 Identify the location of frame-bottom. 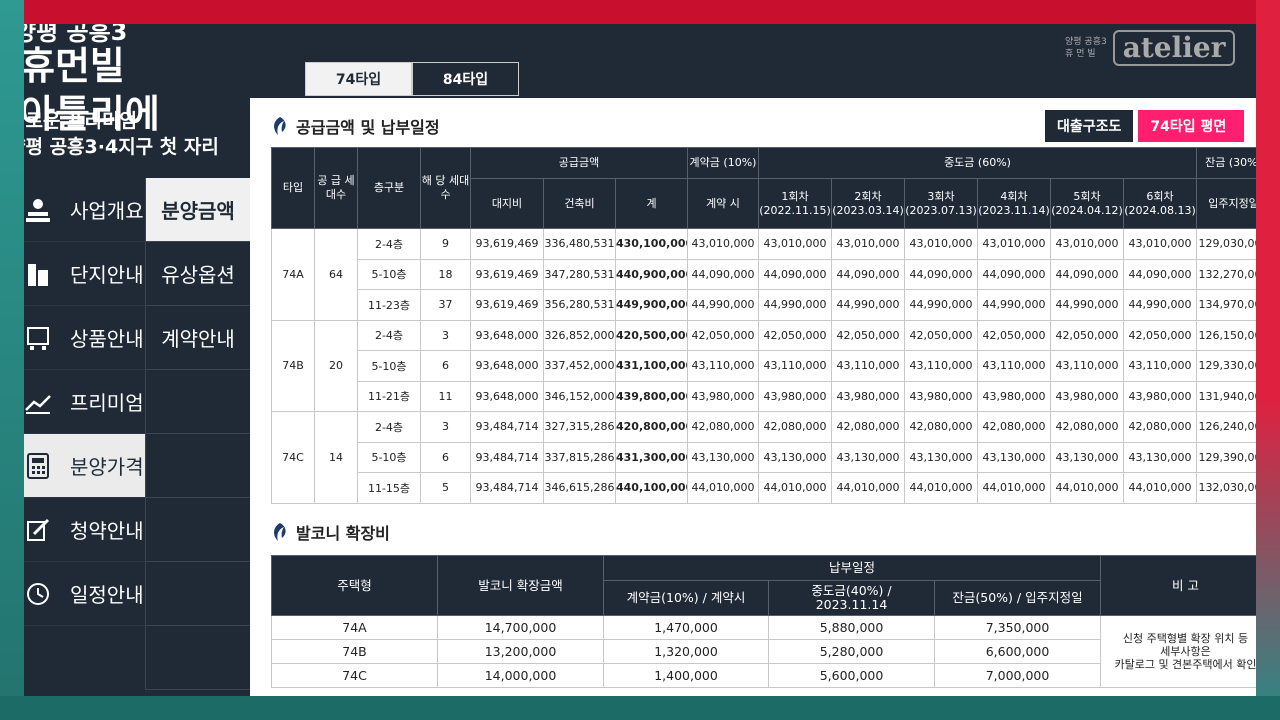
(640, 708).